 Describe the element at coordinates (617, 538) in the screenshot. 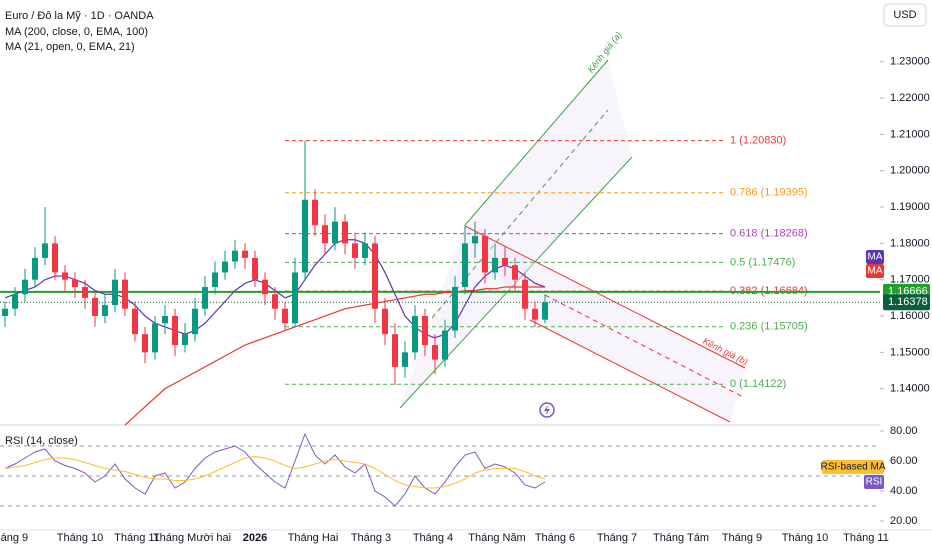

I see `x-tick-label: Tháng 7` at that location.